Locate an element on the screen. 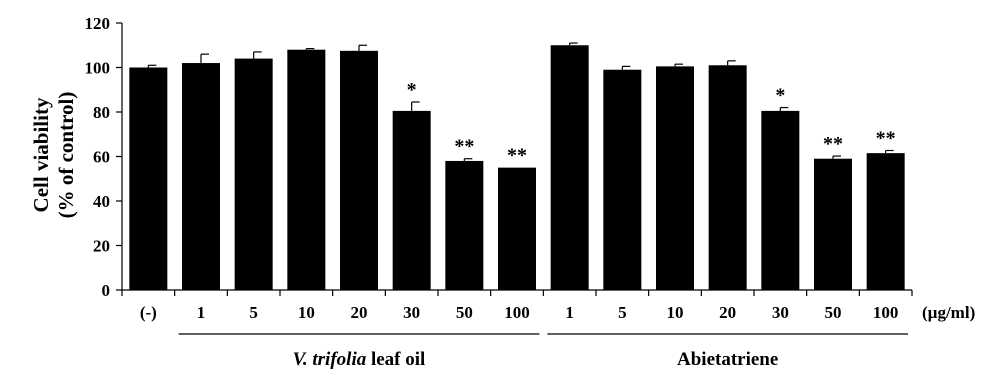 The width and height of the screenshot is (986, 372). y-tick-label: 120 is located at coordinates (98, 23).